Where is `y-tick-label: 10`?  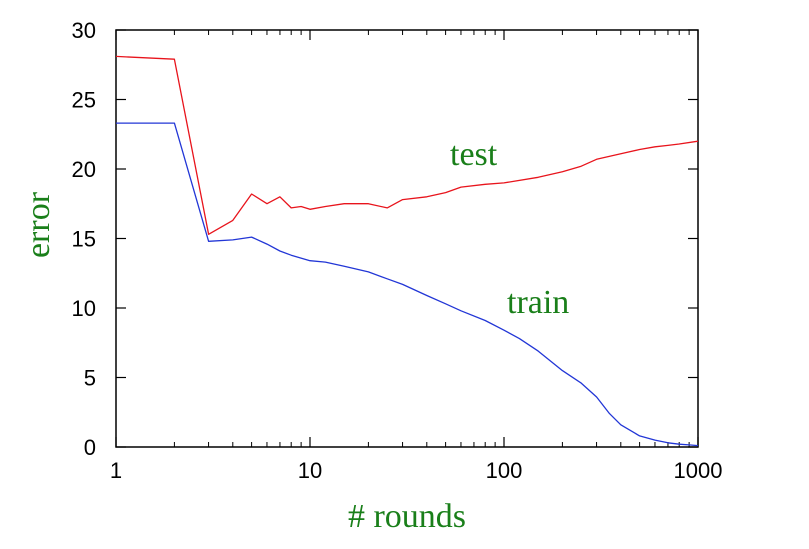 y-tick-label: 10 is located at coordinates (84, 308).